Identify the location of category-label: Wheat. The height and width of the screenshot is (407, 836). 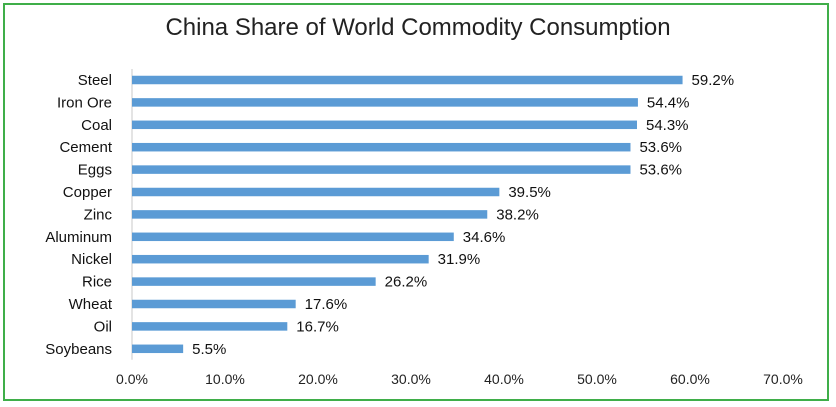
(91, 304).